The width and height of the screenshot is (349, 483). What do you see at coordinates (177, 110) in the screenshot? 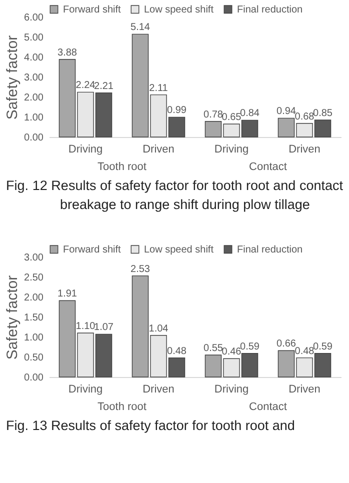
I see `data-label: 0.99` at bounding box center [177, 110].